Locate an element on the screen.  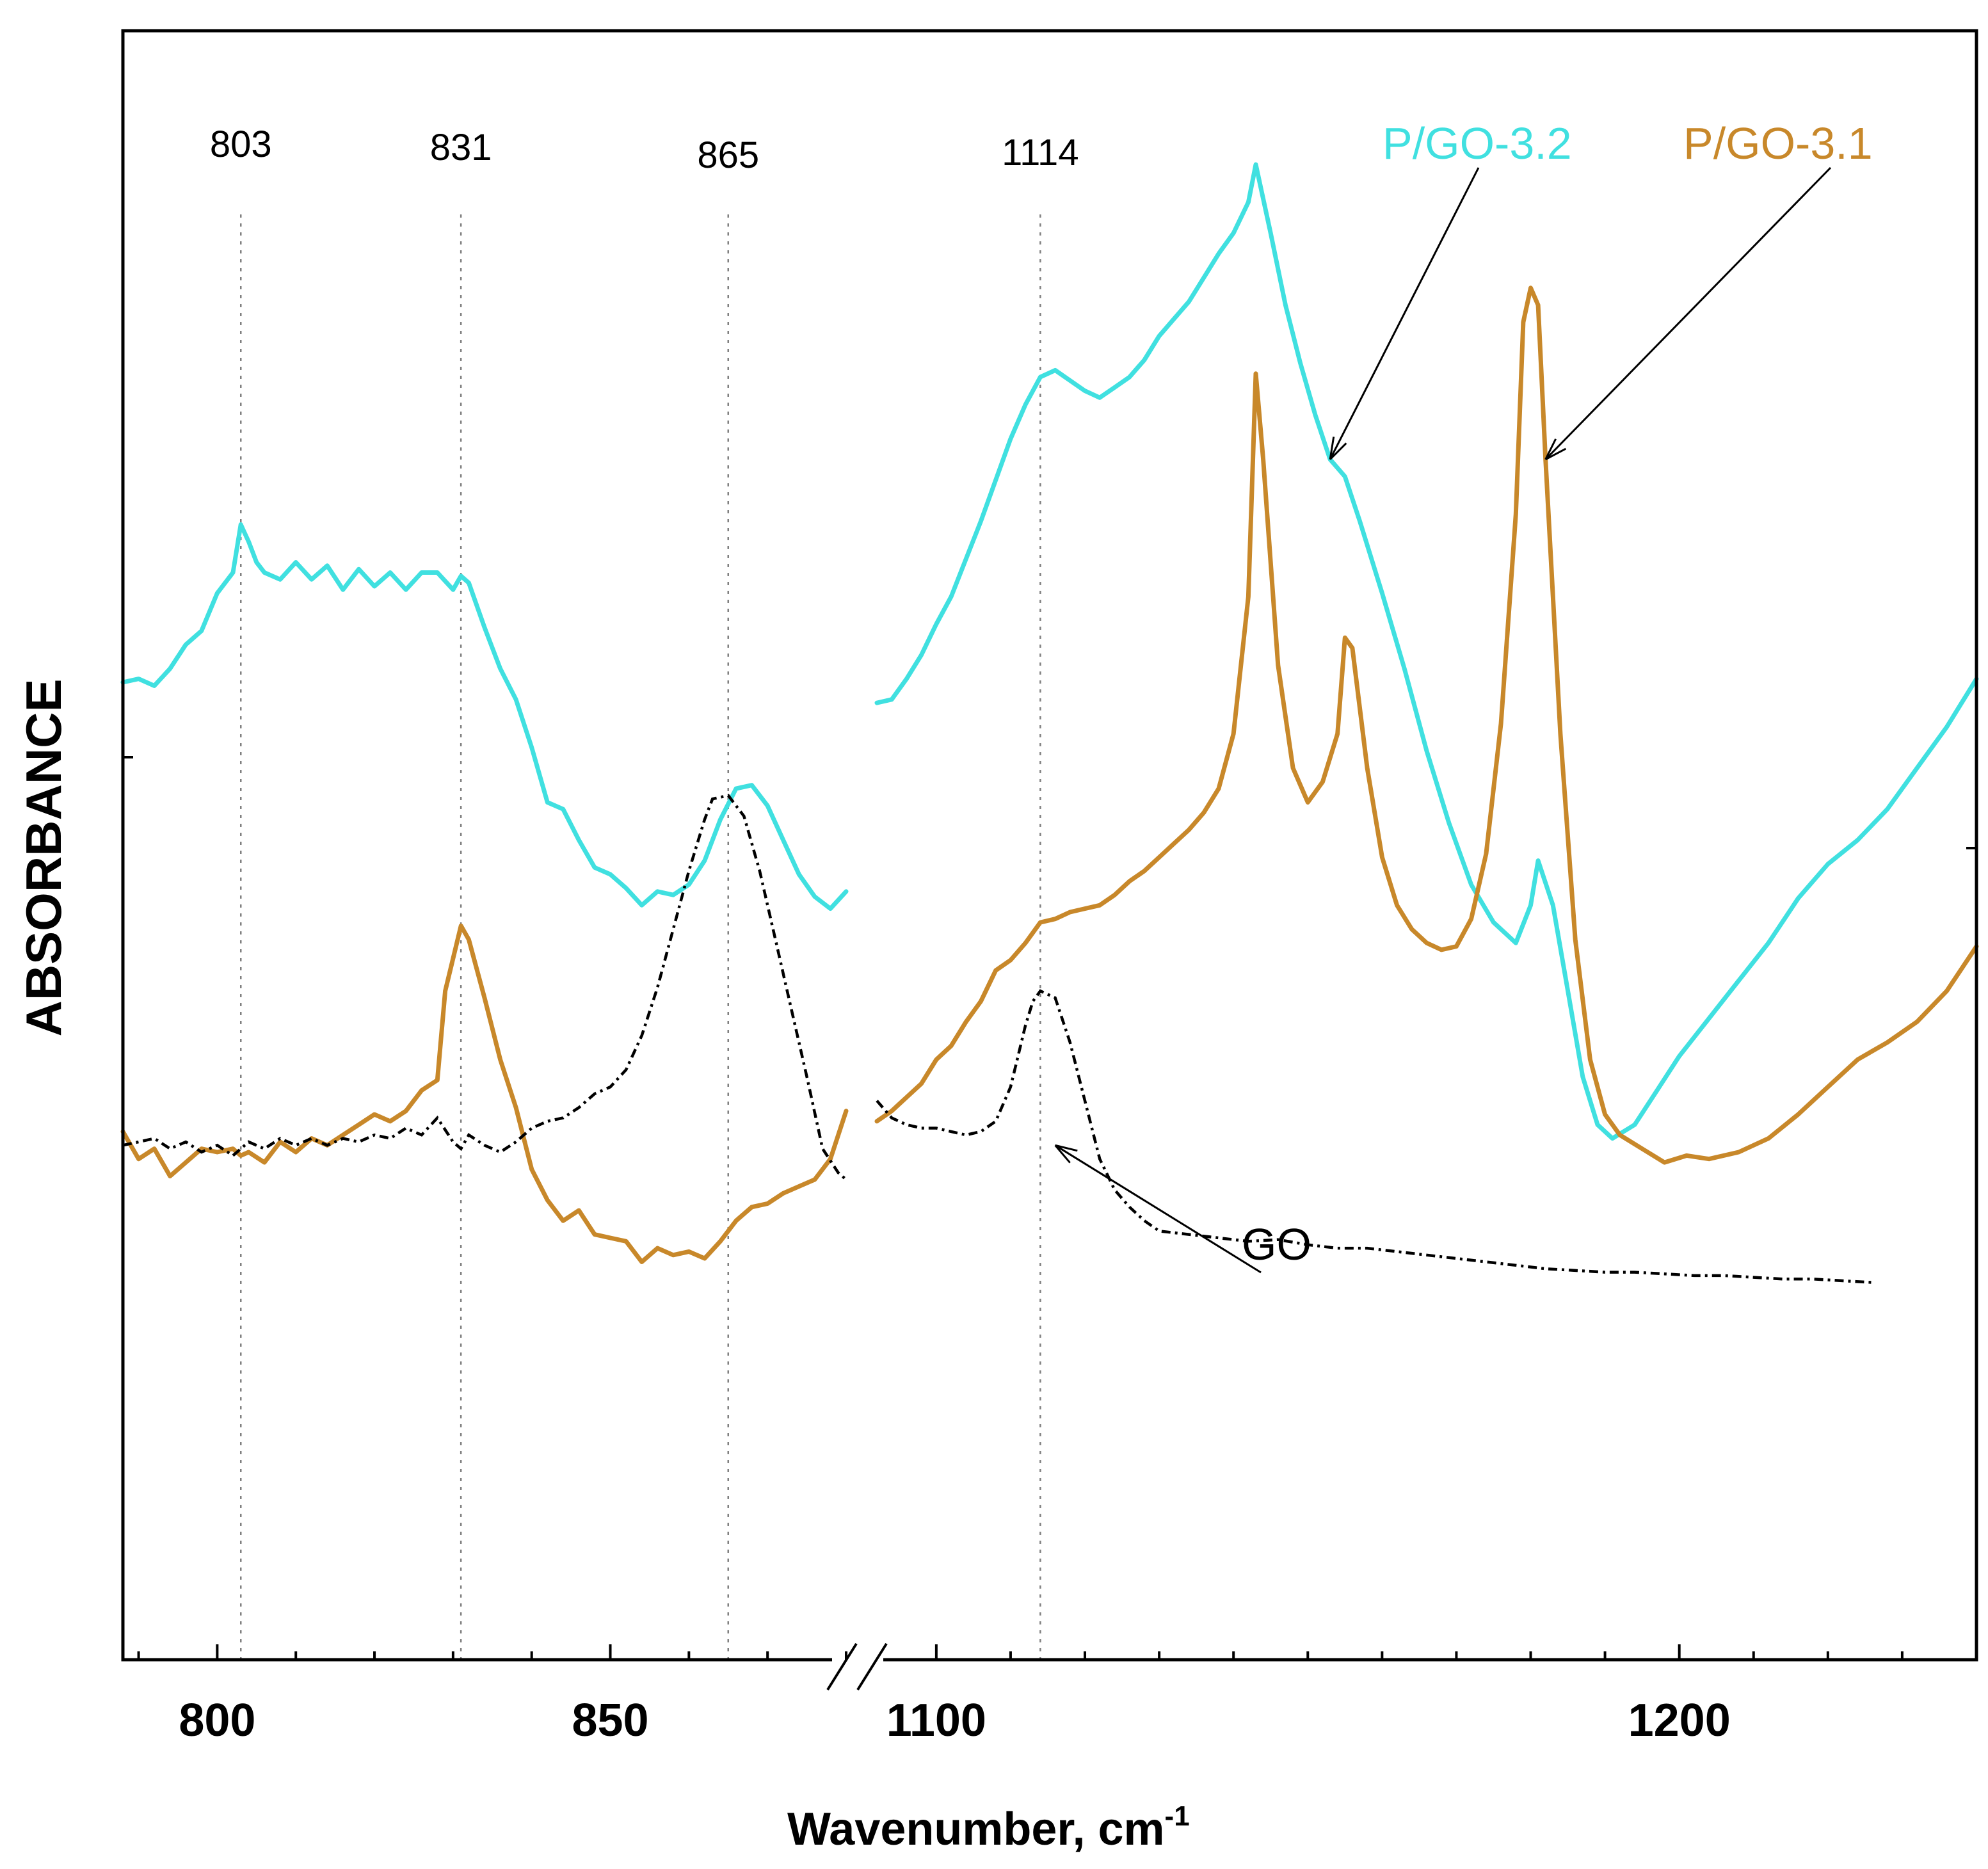
axis-break is located at coordinates (857, 1666).